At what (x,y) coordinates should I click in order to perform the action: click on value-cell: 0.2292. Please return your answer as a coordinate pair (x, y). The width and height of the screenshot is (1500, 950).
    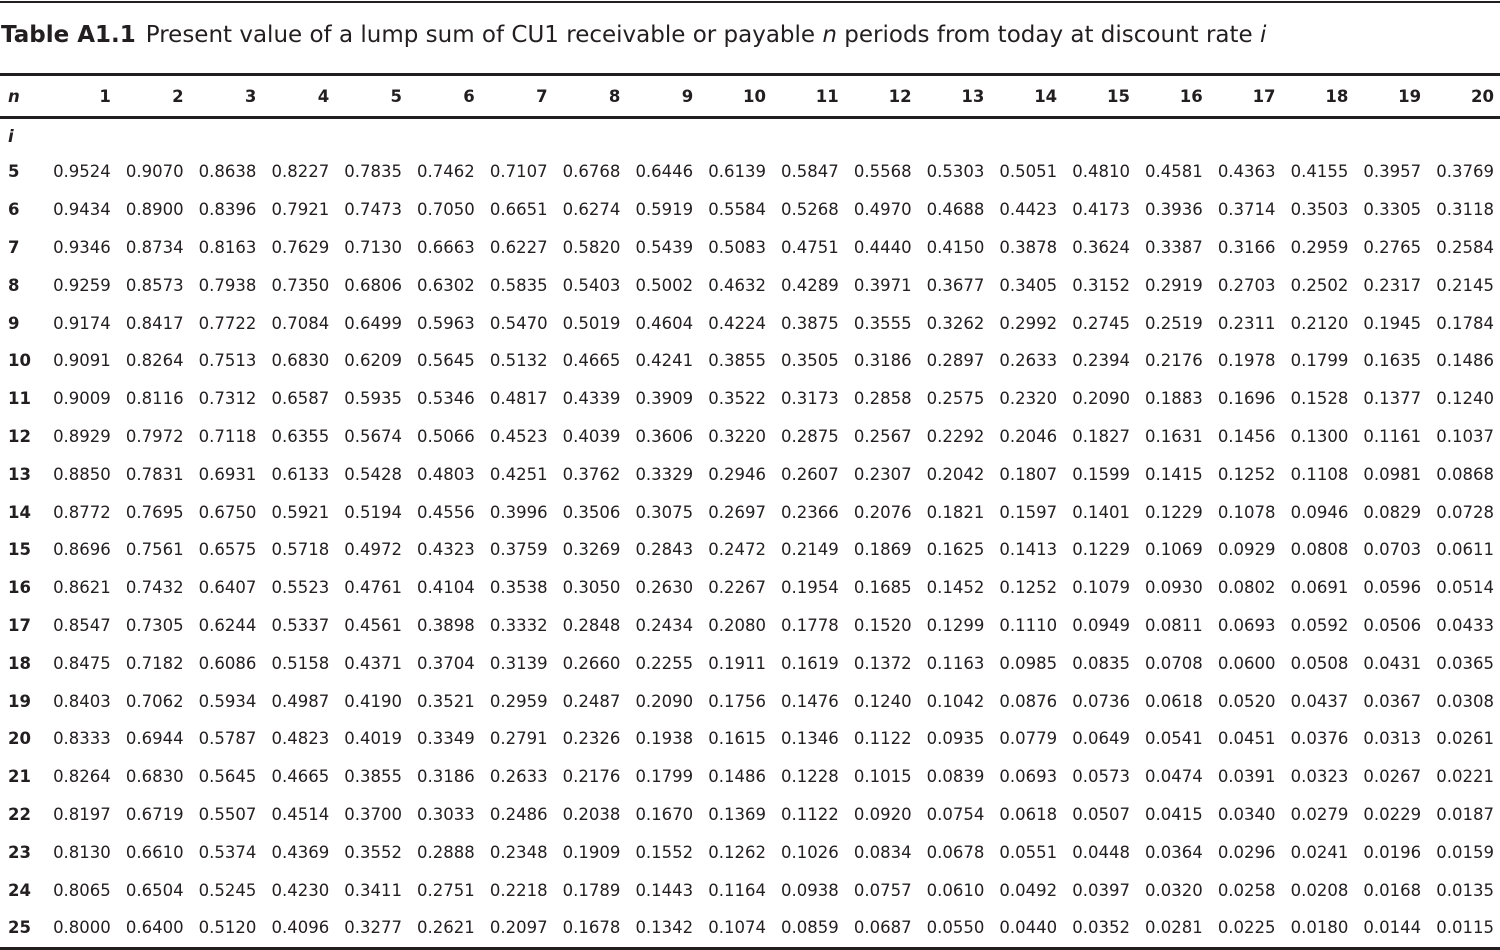
    Looking at the image, I should click on (955, 436).